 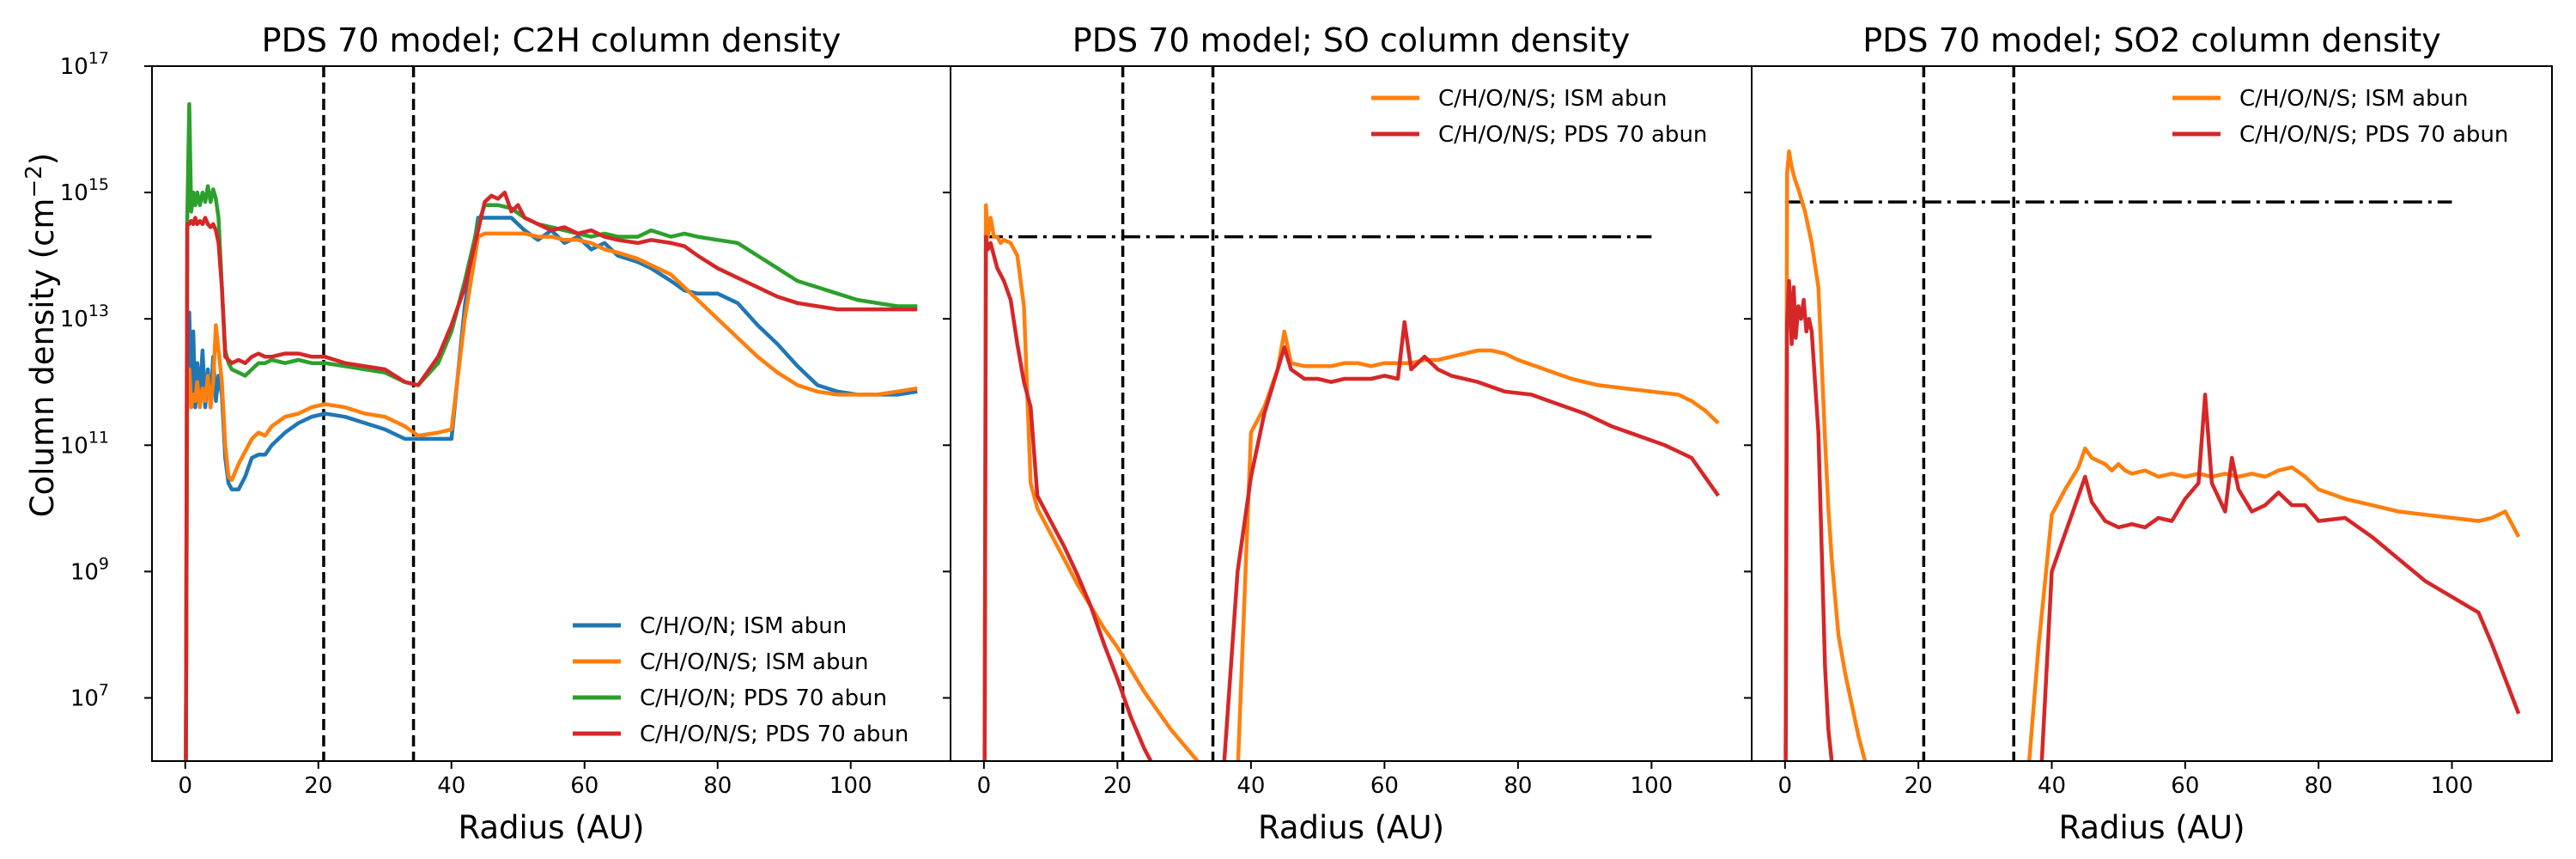 I want to click on y-tick-label: 10¹¹, so click(x=85, y=444).